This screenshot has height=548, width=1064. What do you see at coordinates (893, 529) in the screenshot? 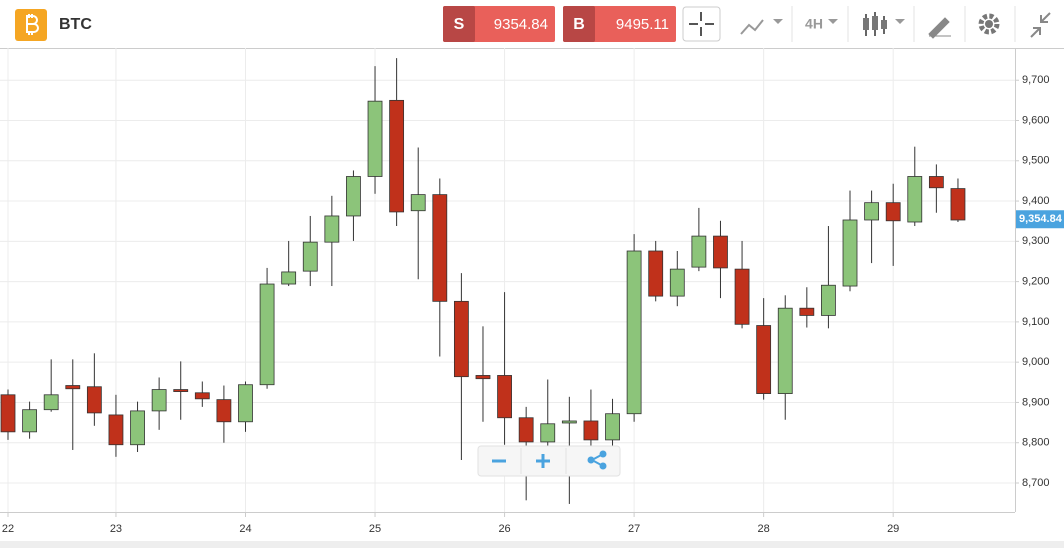
I see `x-tick-label: 29` at bounding box center [893, 529].